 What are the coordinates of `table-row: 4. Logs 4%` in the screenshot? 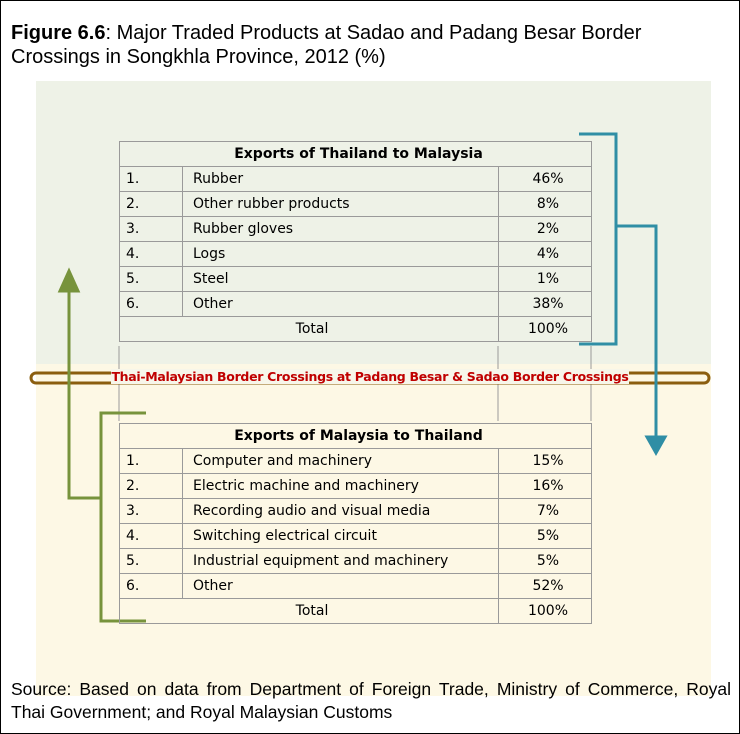 It's located at (355, 254).